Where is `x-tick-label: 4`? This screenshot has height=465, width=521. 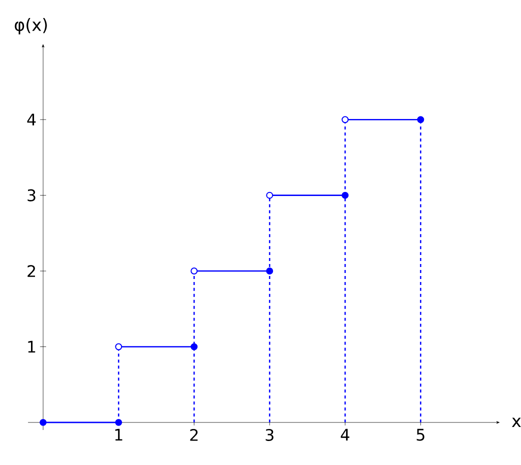 x-tick-label: 4 is located at coordinates (345, 434).